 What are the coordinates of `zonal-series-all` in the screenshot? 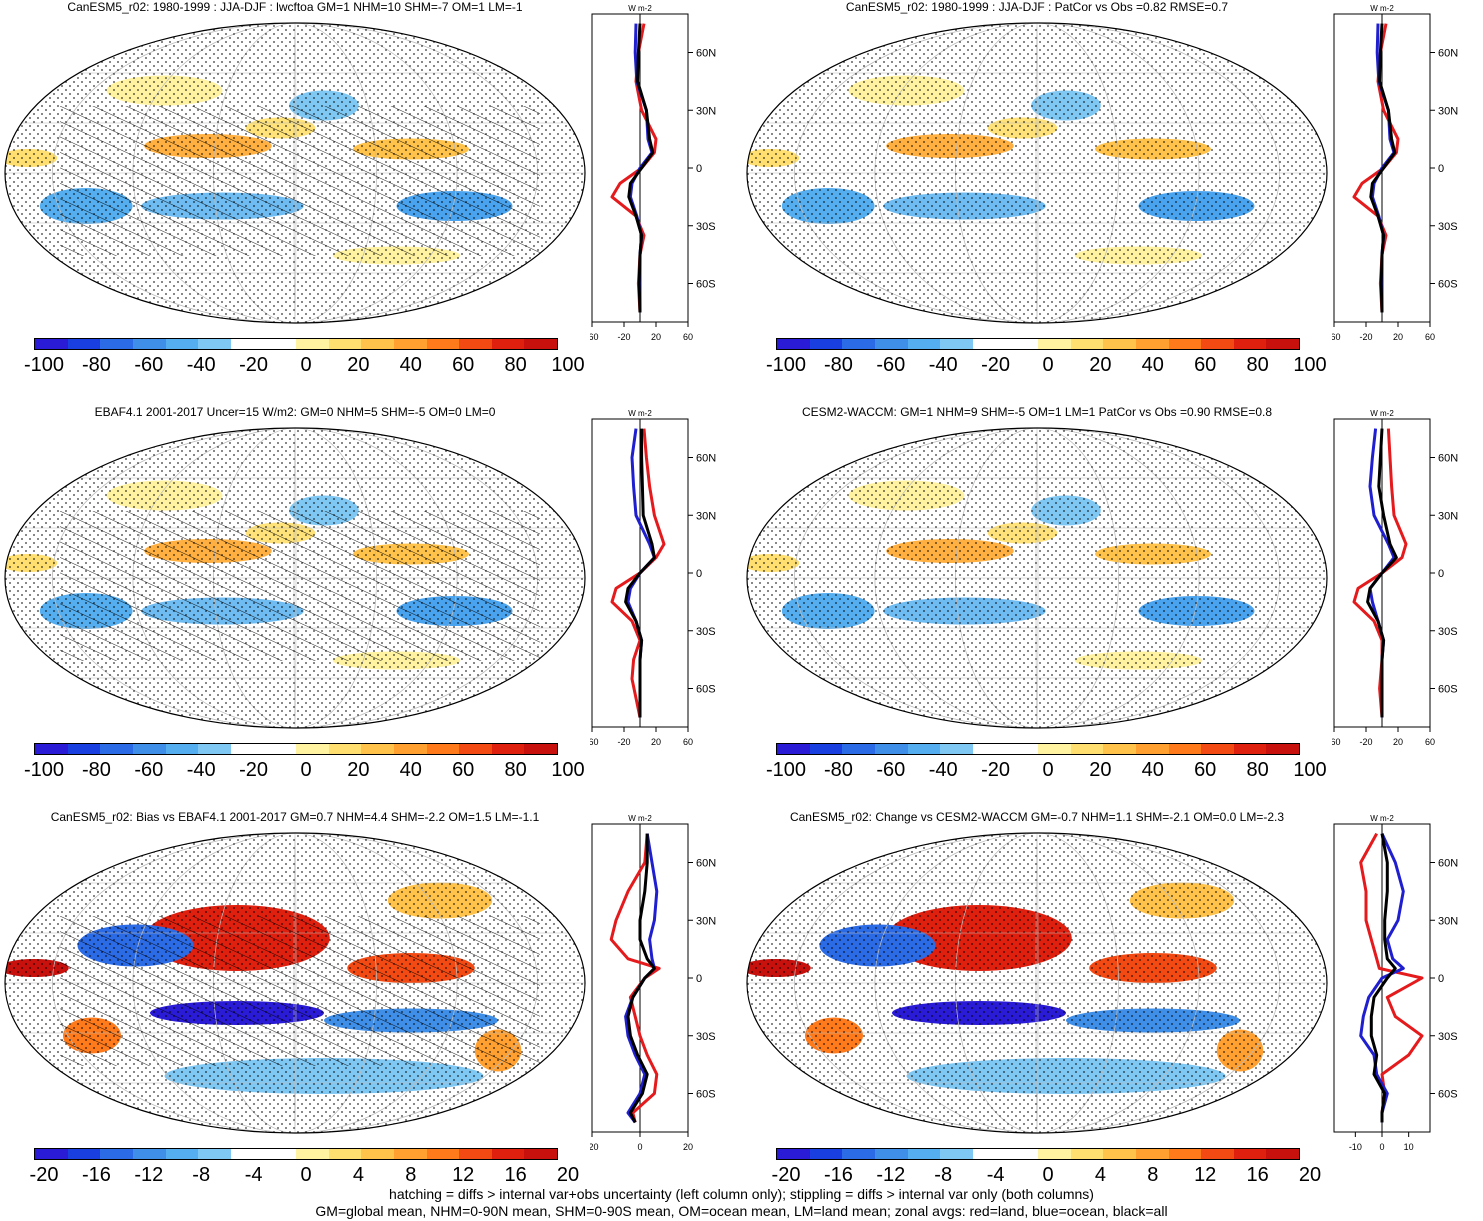 It's located at (1383, 978).